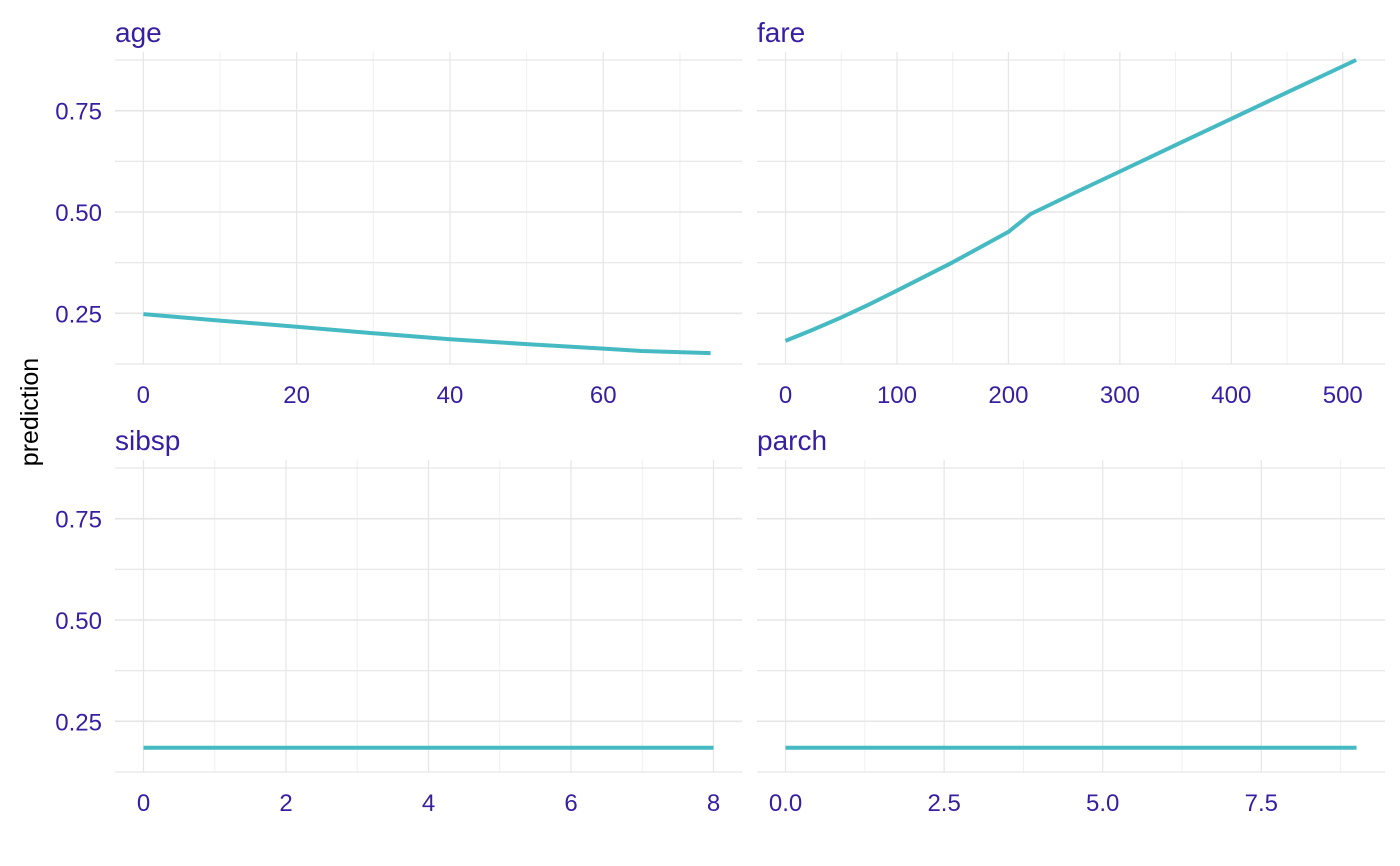  Describe the element at coordinates (792, 440) in the screenshot. I see `panel-title: parch` at that location.